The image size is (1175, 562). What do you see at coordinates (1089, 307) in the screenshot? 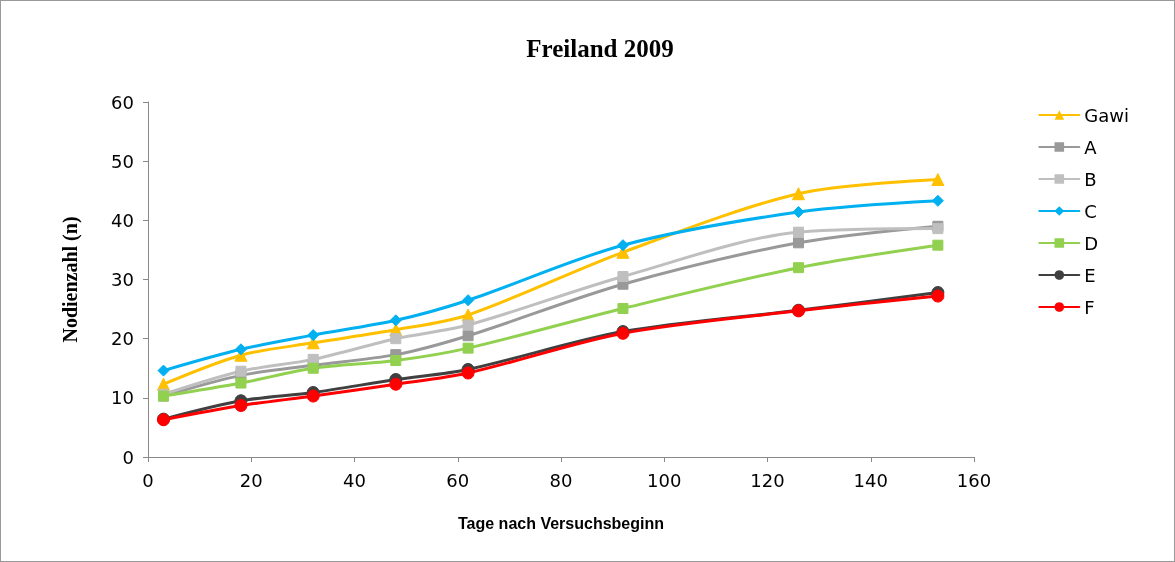
I see `legend-label: F` at bounding box center [1089, 307].